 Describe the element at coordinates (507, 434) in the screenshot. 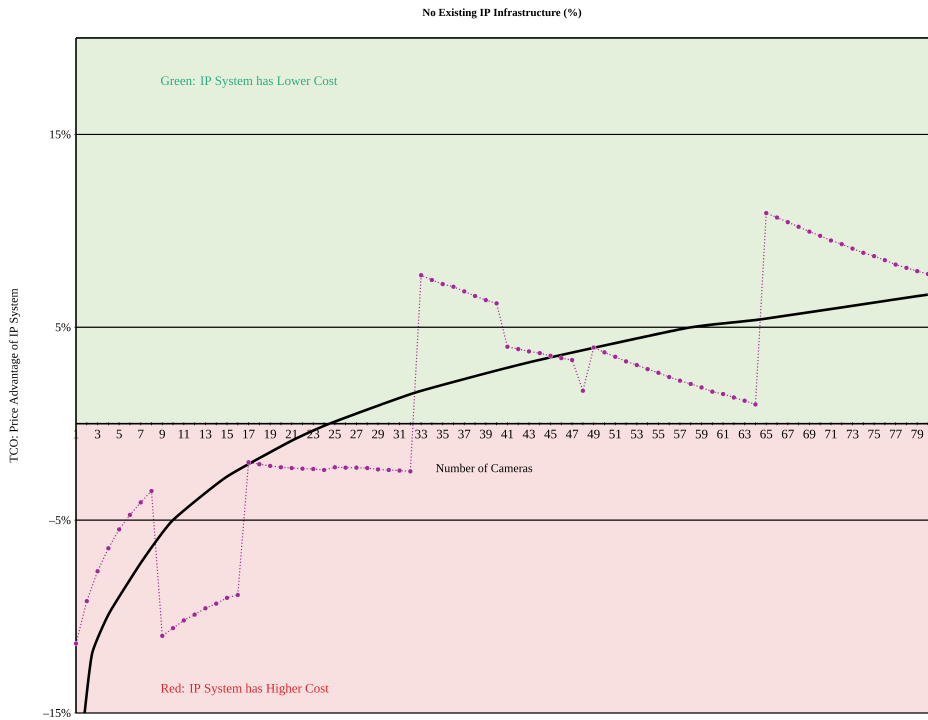

I see `x-tick-label: 41` at that location.